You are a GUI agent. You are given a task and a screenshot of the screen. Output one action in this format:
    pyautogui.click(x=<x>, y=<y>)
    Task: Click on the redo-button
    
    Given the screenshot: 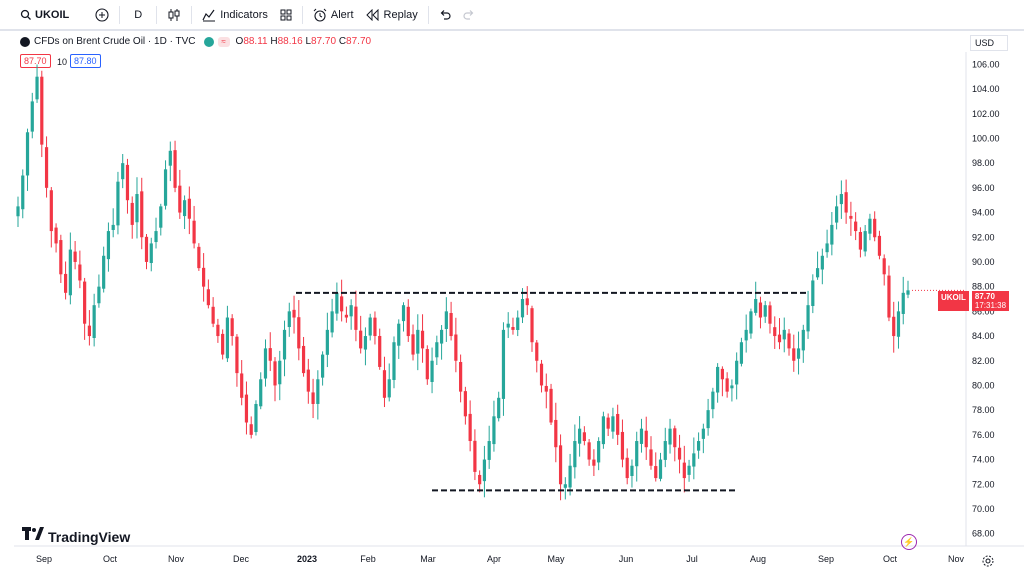 What is the action you would take?
    pyautogui.click(x=469, y=15)
    